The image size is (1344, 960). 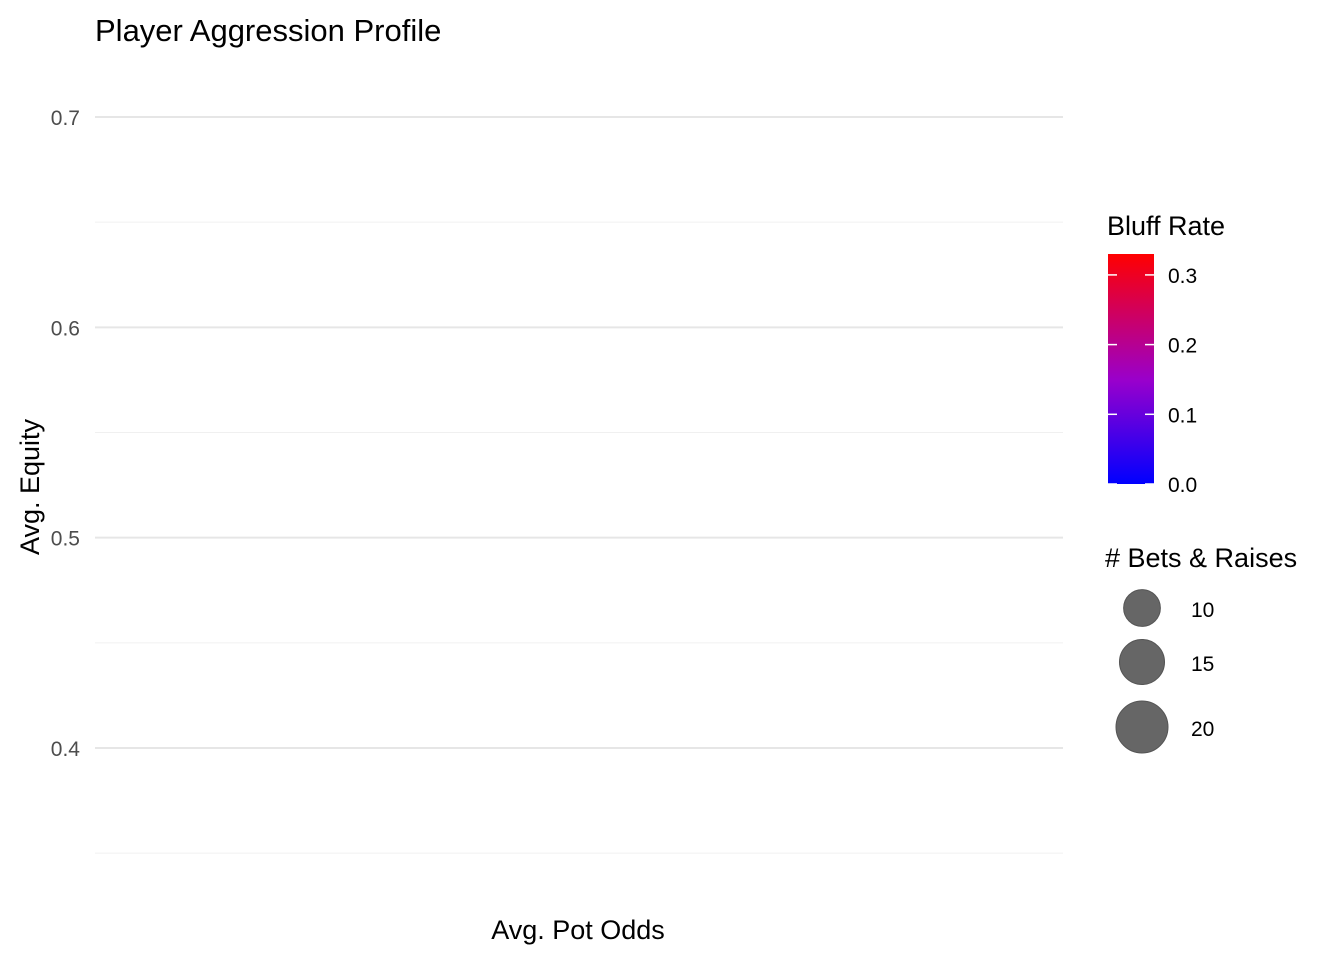 What do you see at coordinates (66, 434) in the screenshot?
I see `y-axis-tick-labels: 0.4 0.5 0.6 0.7` at bounding box center [66, 434].